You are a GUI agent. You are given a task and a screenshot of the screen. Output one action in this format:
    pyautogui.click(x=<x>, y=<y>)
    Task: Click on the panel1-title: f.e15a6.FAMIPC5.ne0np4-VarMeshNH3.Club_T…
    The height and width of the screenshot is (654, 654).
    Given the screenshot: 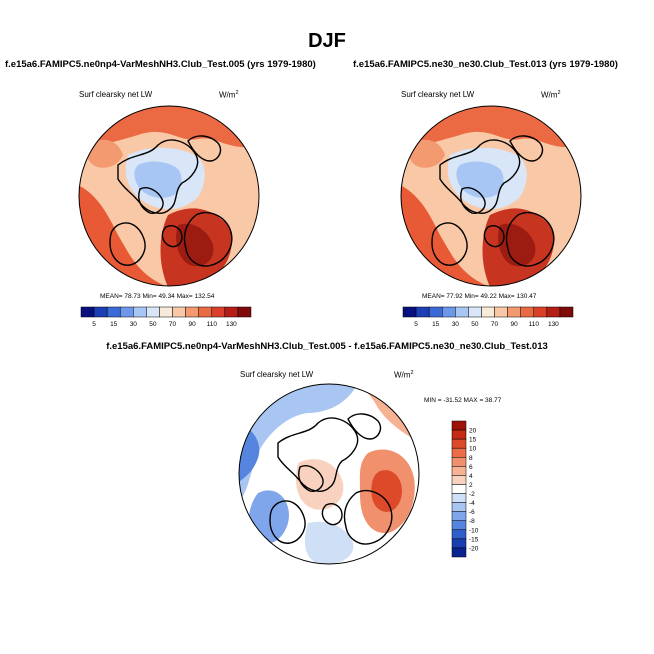 What is the action you would take?
    pyautogui.click(x=160, y=64)
    